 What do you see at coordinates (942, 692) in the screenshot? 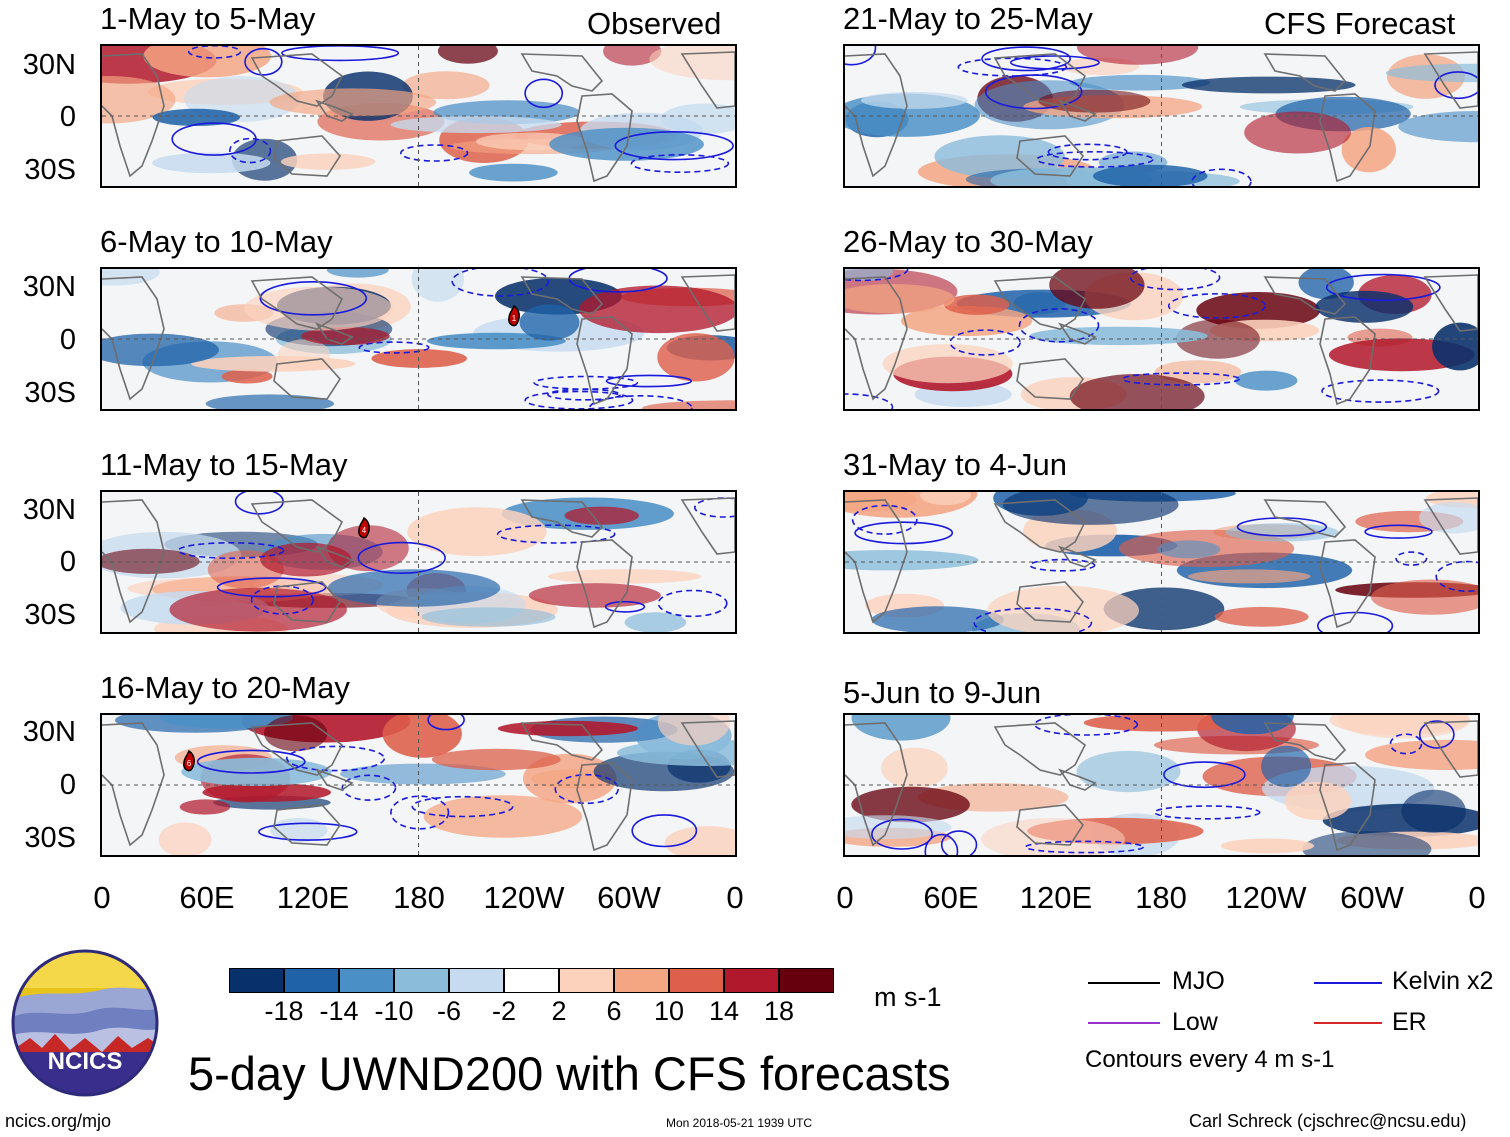
I see `panel-title-8: 5-Jun to 9-Jun` at bounding box center [942, 692].